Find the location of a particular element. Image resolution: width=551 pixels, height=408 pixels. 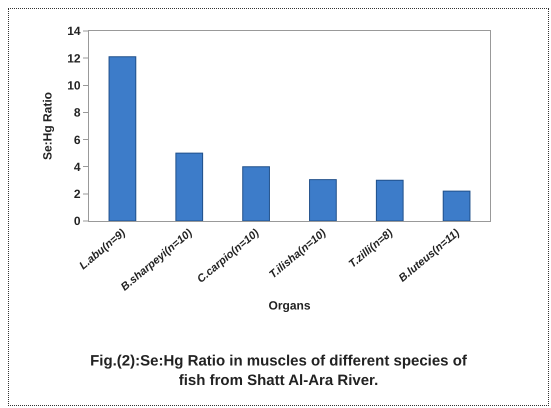

y-tick-label: 8 is located at coordinates (77, 113).